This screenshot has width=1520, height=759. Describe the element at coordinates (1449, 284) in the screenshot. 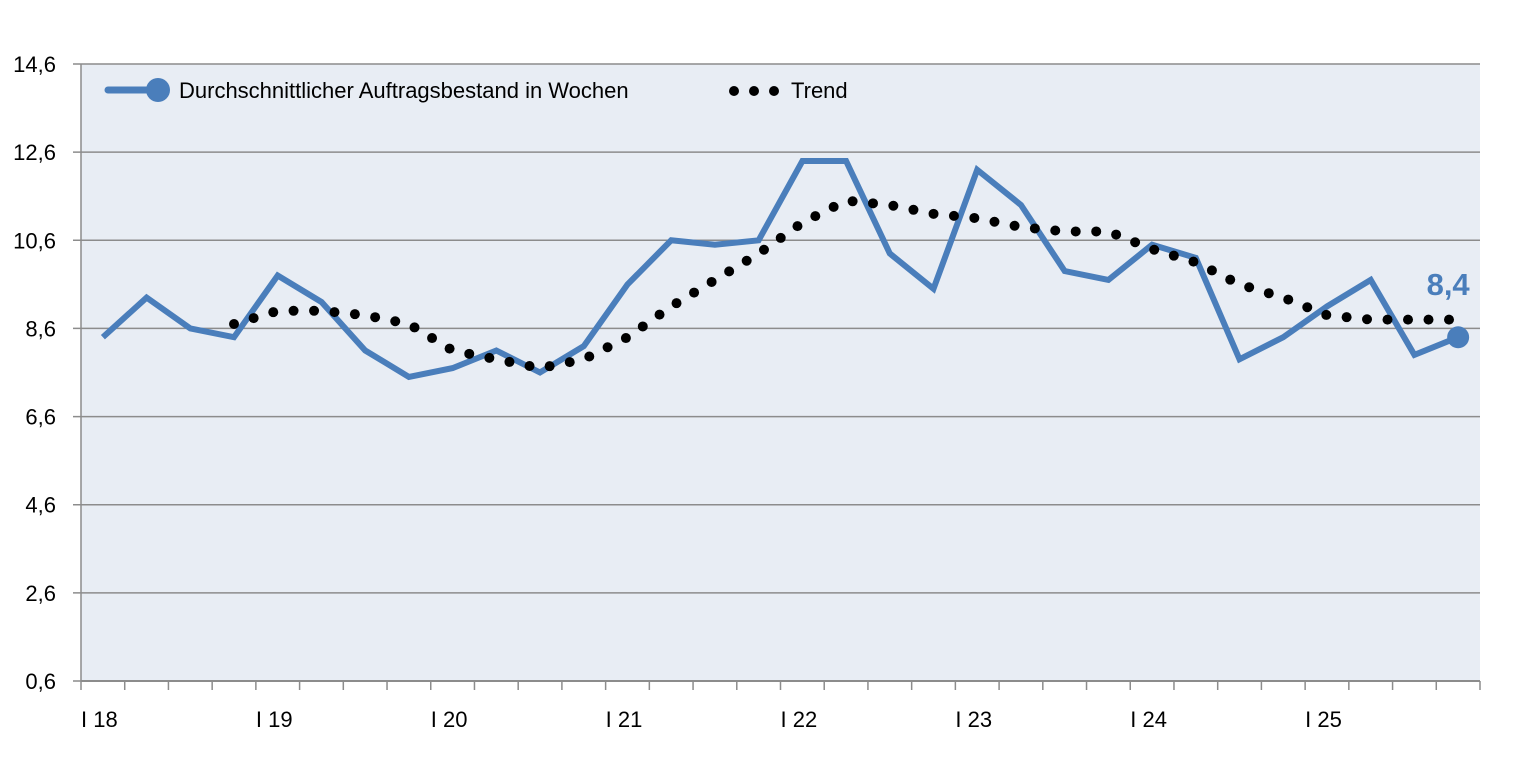

I see `last-value-label: 8,4` at that location.